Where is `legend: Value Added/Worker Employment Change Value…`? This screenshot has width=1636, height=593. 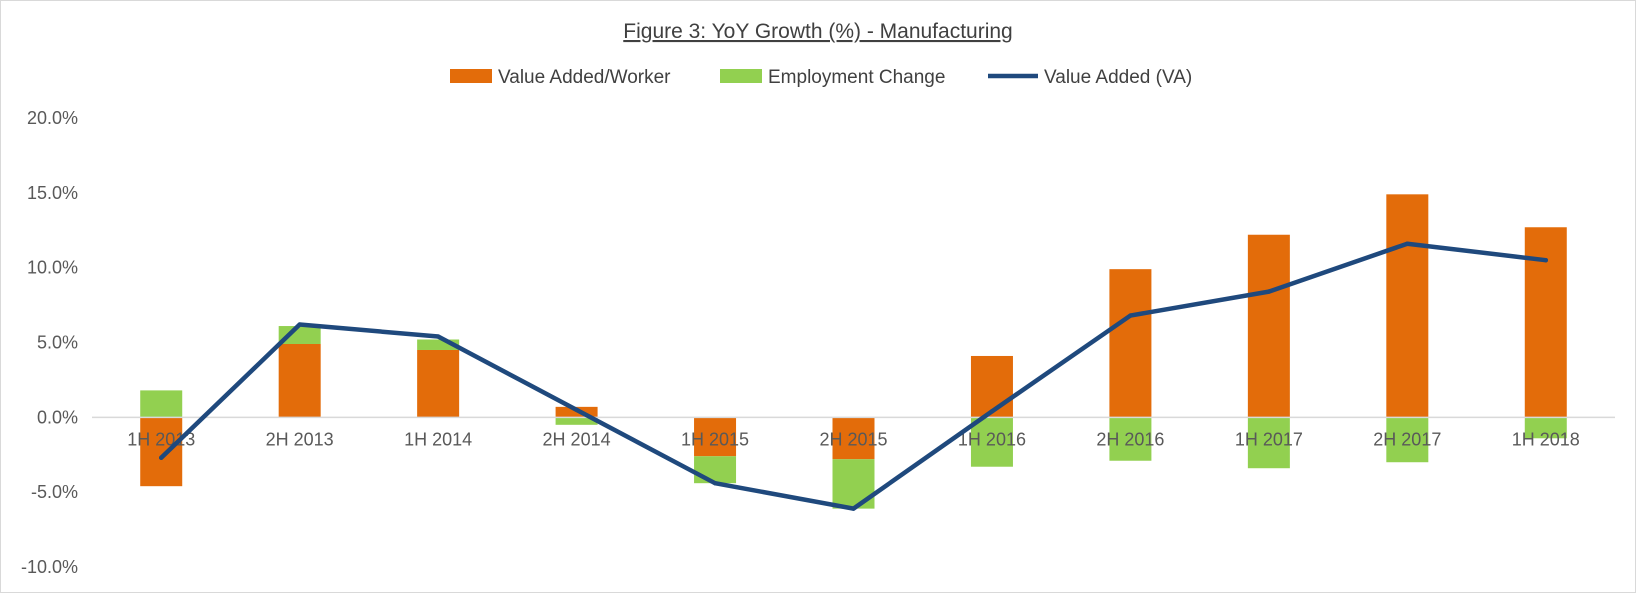
legend: Value Added/Worker Employment Change Value… is located at coordinates (821, 77).